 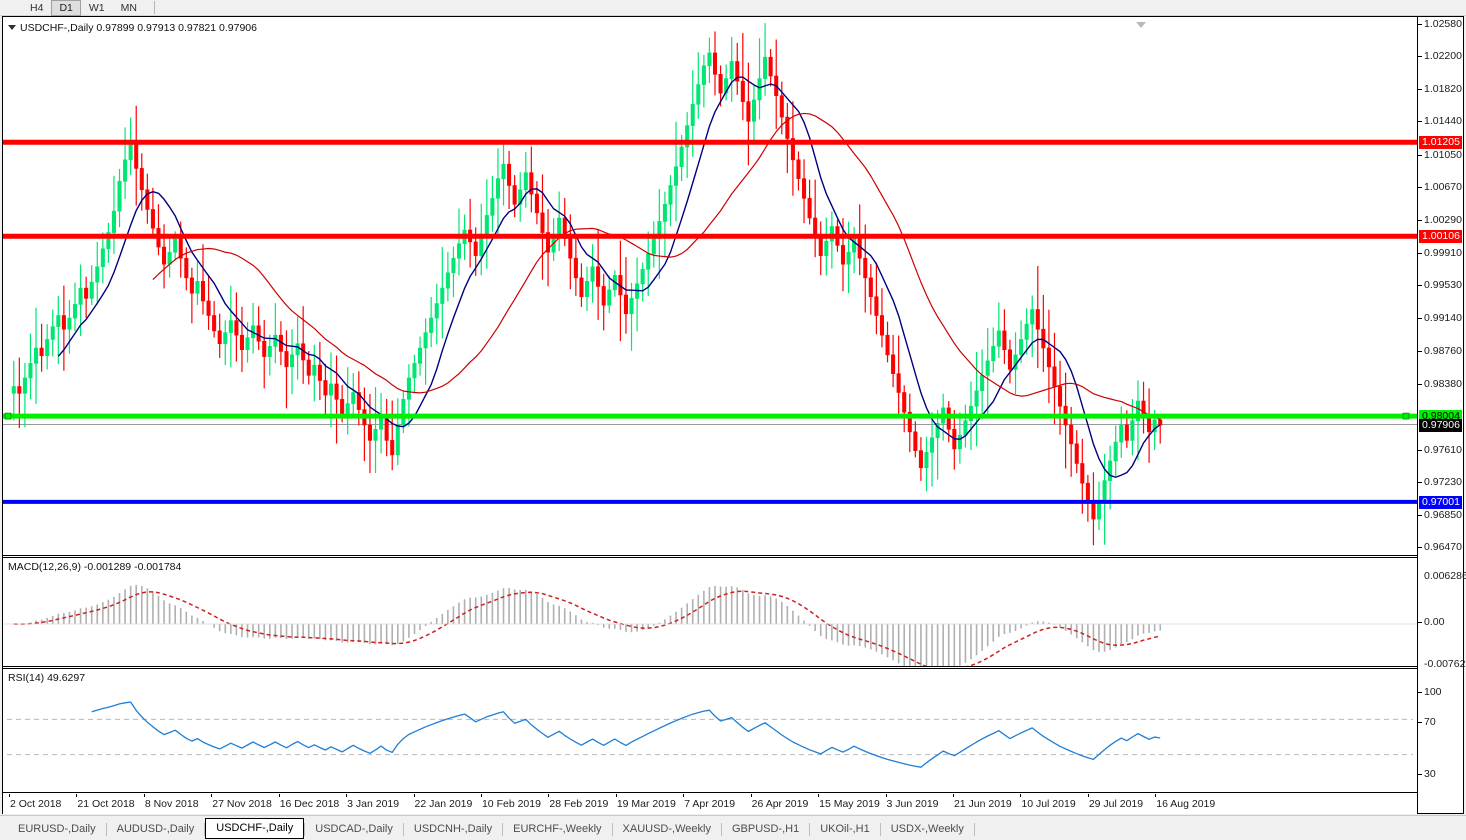 What do you see at coordinates (1443, 449) in the screenshot?
I see `price-tick-label: 0.97610` at bounding box center [1443, 449].